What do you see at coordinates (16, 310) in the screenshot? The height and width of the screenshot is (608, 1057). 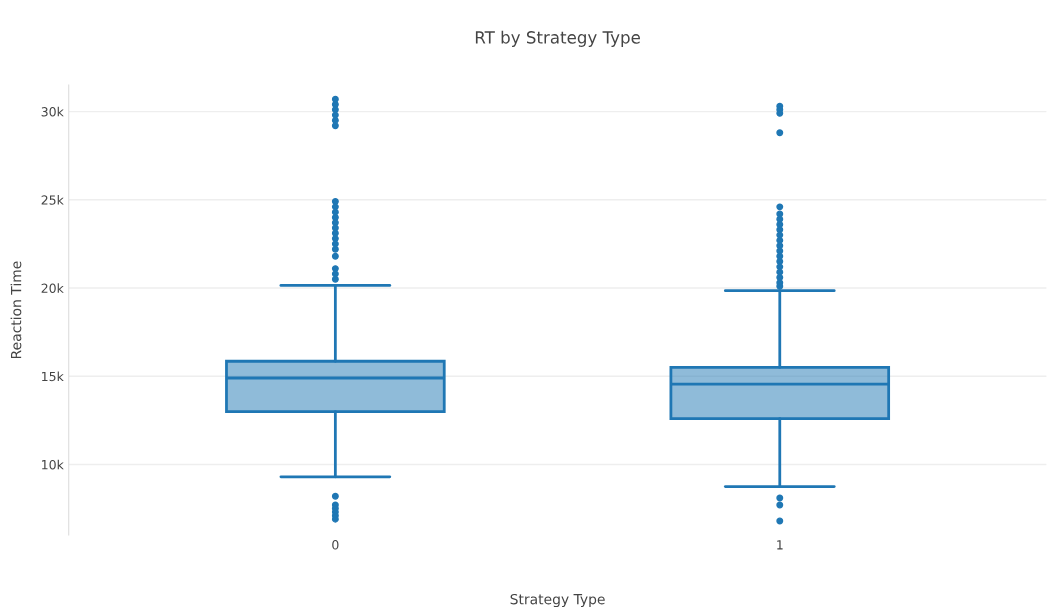 I see `y-axis-title: Reaction Time` at bounding box center [16, 310].